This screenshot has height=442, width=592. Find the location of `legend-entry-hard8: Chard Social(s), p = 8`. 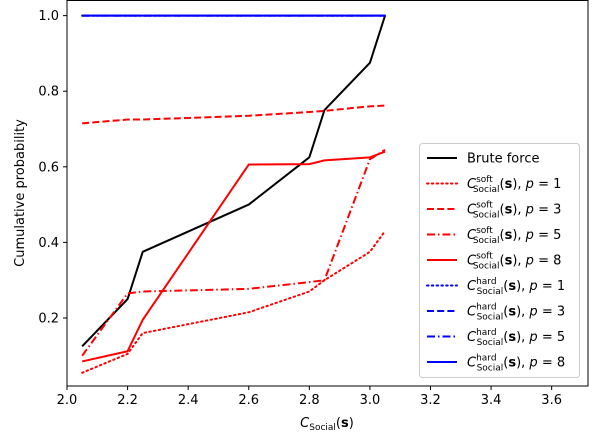

legend-entry-hard8: Chard Social(s), p = 8 is located at coordinates (496, 364).